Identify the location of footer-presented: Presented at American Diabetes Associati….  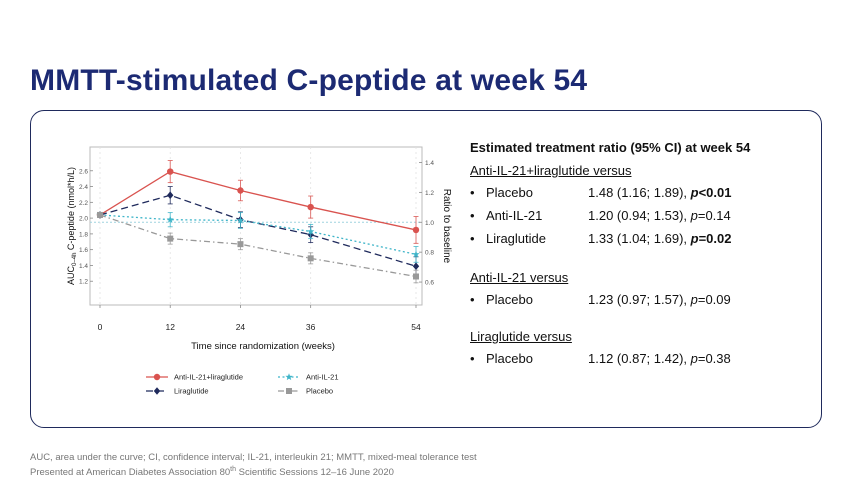
(253, 471).